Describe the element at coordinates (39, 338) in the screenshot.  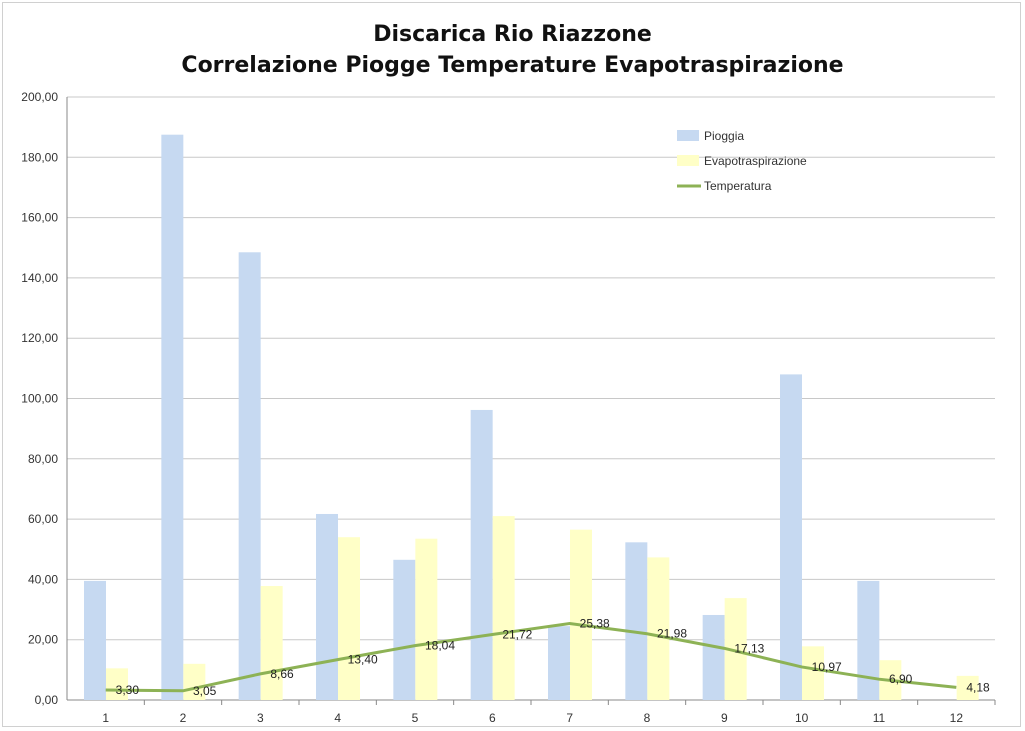
I see `y-tick-label: 120,00` at that location.